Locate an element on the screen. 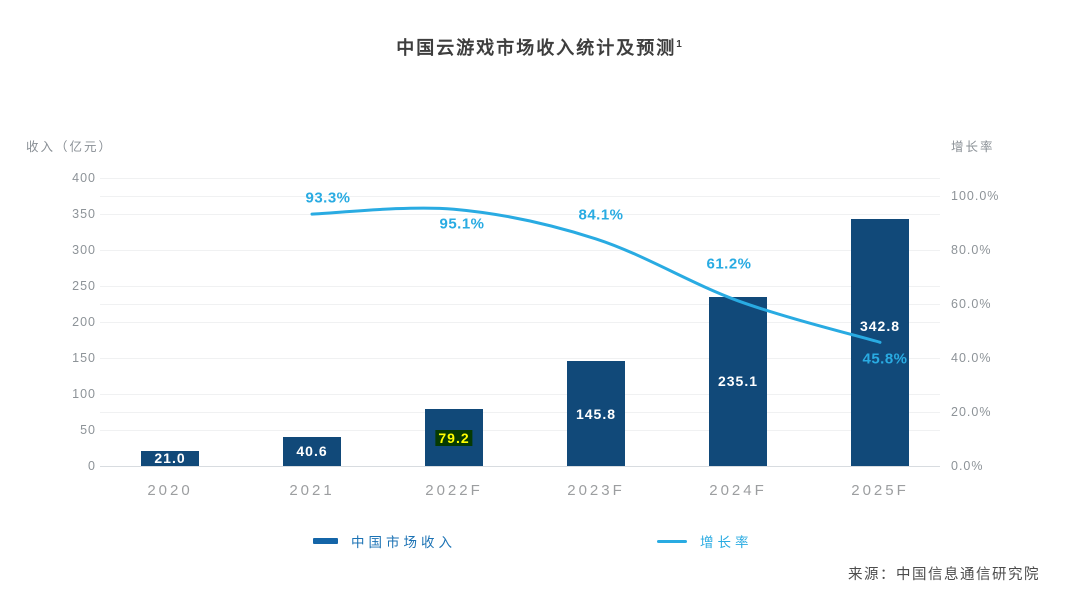  chart-title: 中国云游戏市场收入统计及预测1 is located at coordinates (540, 47).